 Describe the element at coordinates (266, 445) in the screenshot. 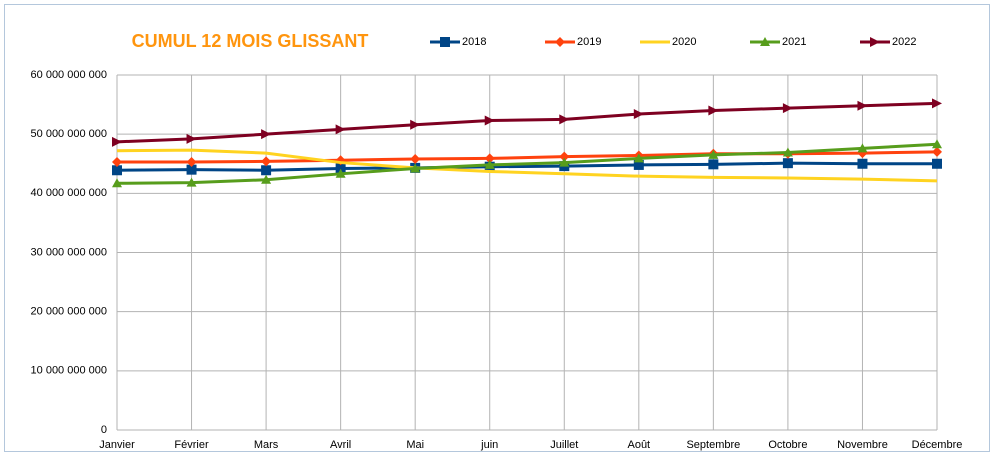

I see `x-tick-label: Mars` at that location.